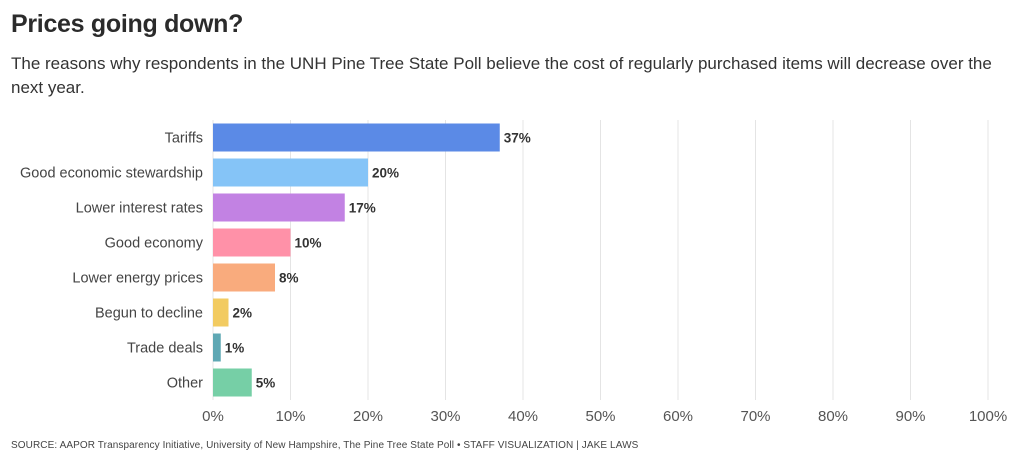 Image resolution: width=1020 pixels, height=464 pixels. Describe the element at coordinates (368, 416) in the screenshot. I see `x-tick-label: 20%` at that location.